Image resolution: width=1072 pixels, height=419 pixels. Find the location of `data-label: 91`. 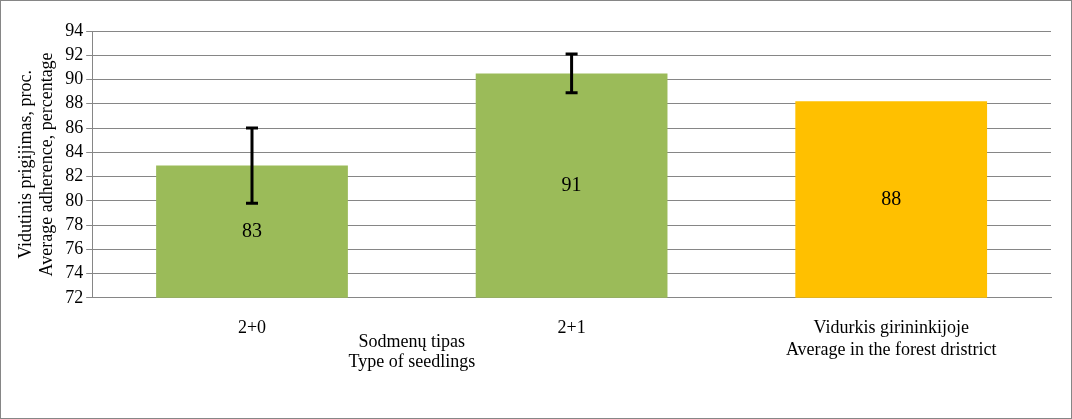

data-label: 91 is located at coordinates (571, 183).